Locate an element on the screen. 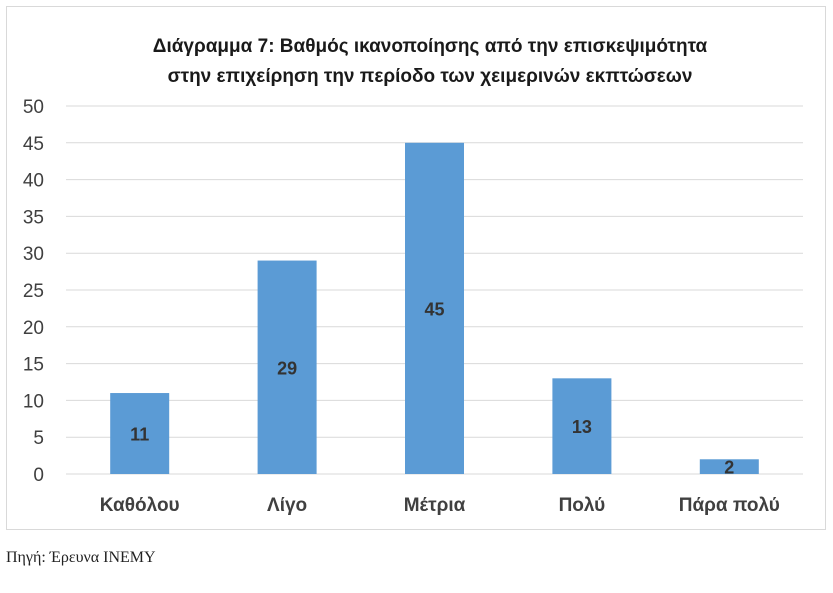  y-tick-label: 40 is located at coordinates (33, 181).